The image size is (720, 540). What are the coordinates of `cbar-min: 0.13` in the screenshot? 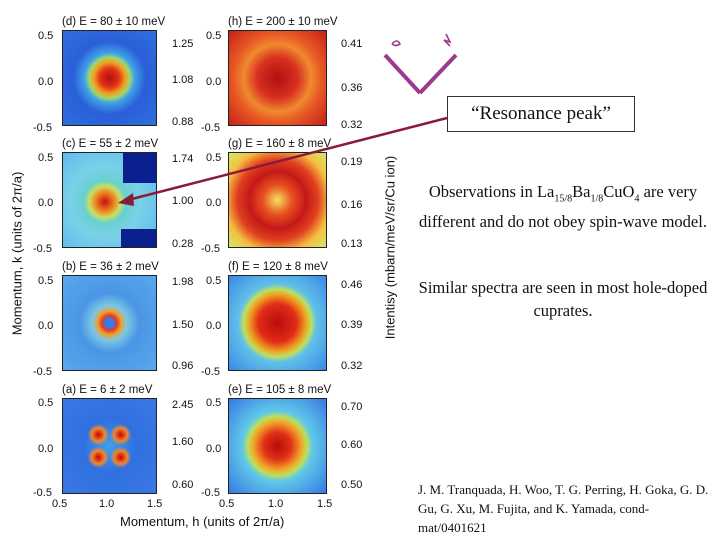 It's located at (352, 244).